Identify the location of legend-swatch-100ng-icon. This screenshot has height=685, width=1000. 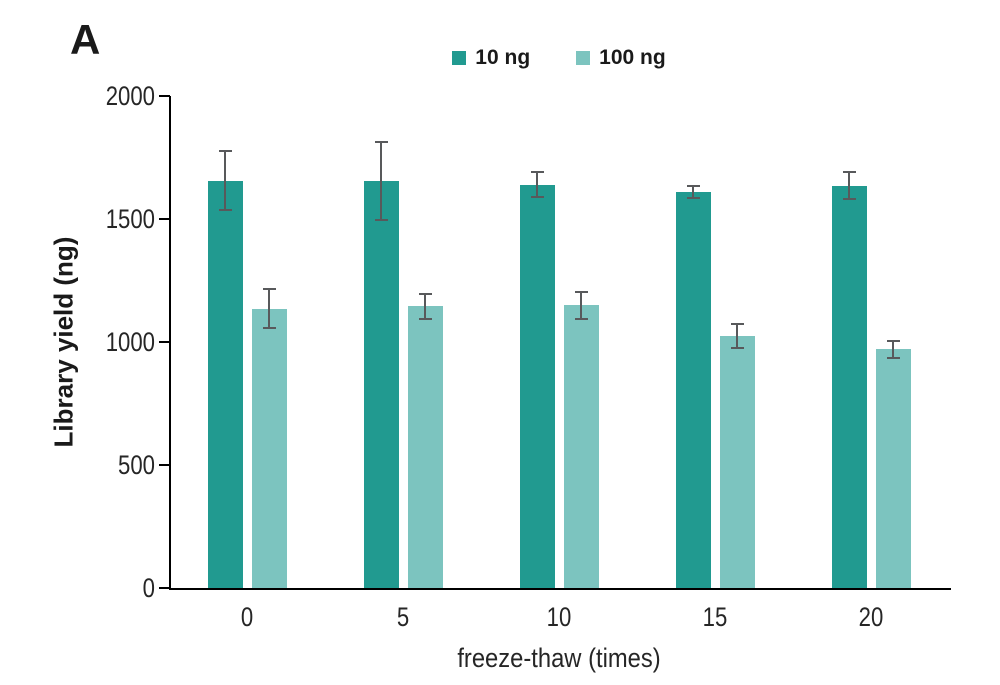
(583, 58).